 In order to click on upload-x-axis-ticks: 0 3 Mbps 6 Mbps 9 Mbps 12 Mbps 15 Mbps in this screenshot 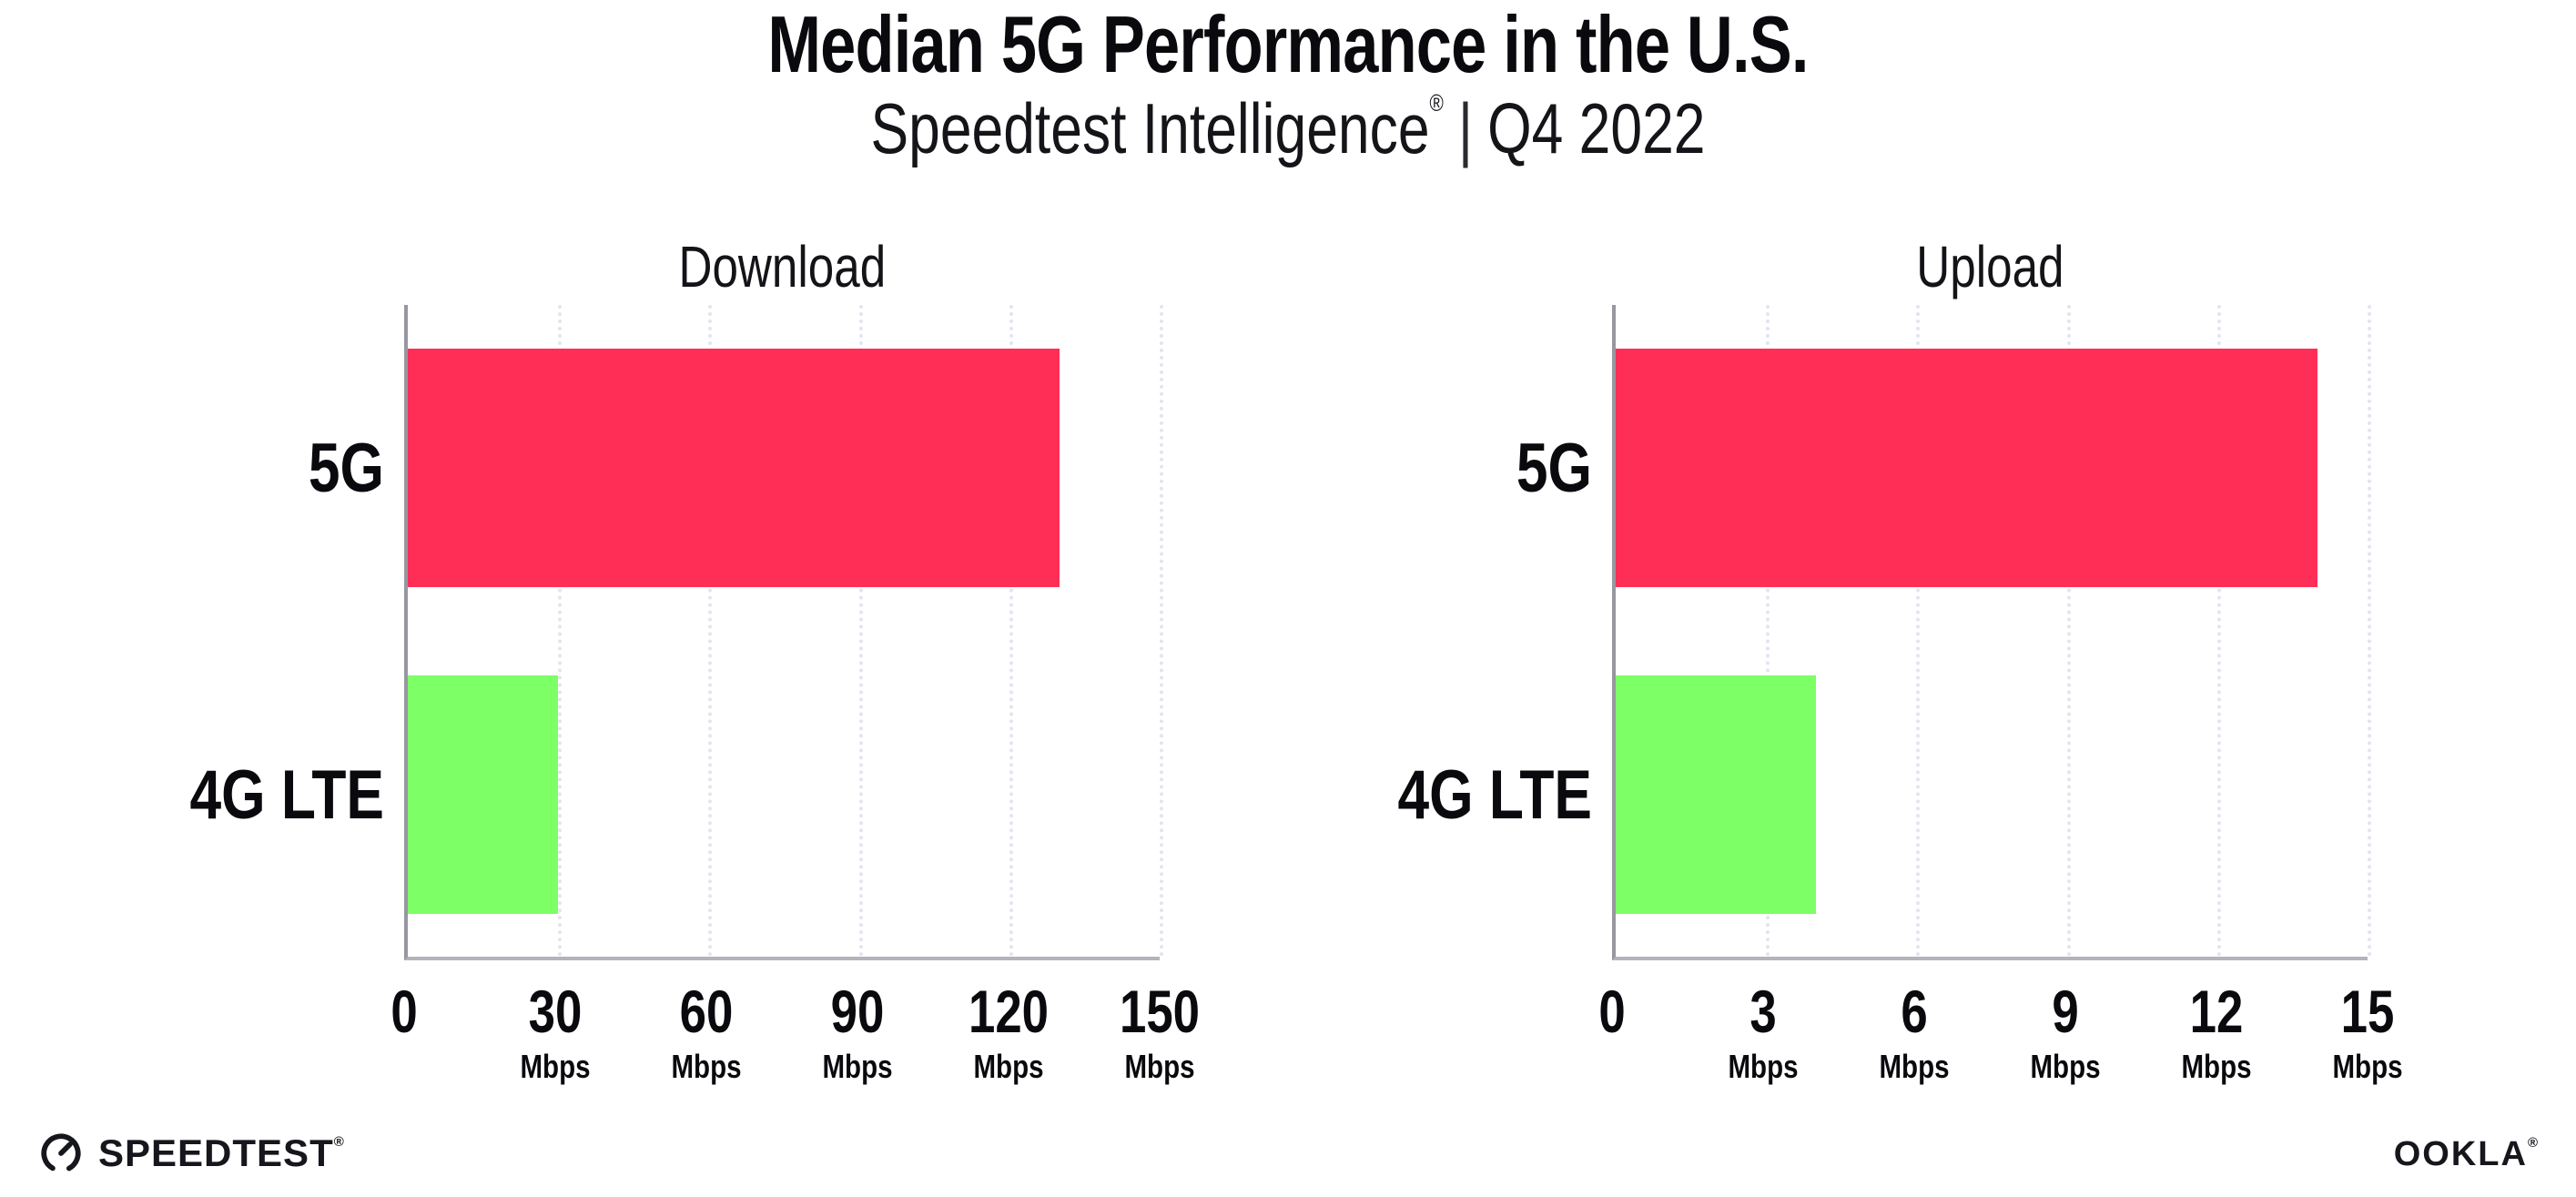, I will do `click(2000, 1050)`.